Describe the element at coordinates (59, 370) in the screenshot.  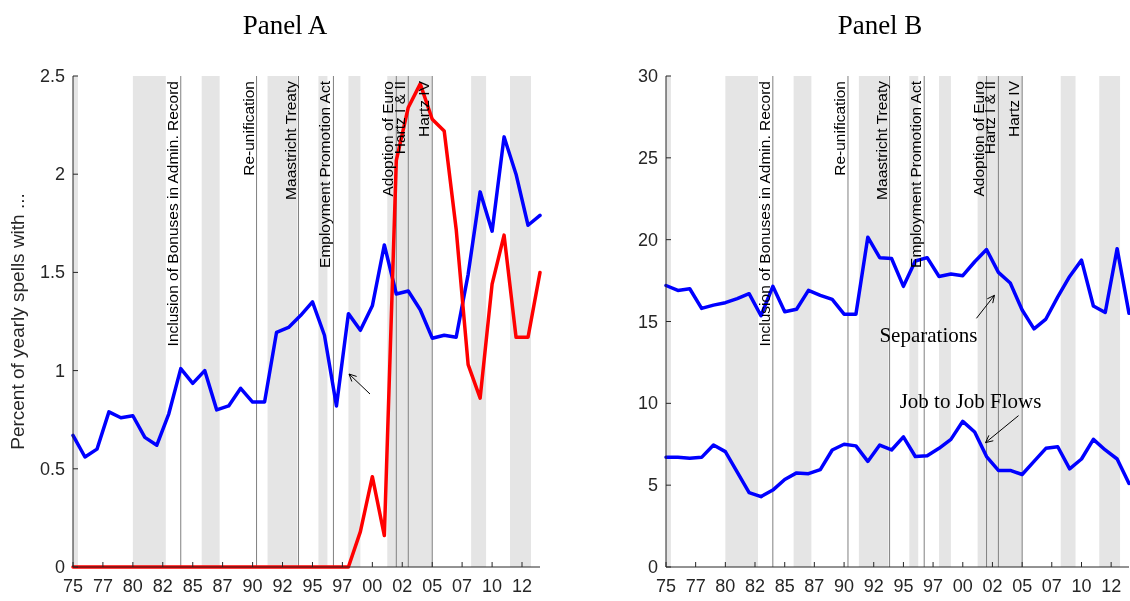
I see `y-tick-label: 1` at that location.